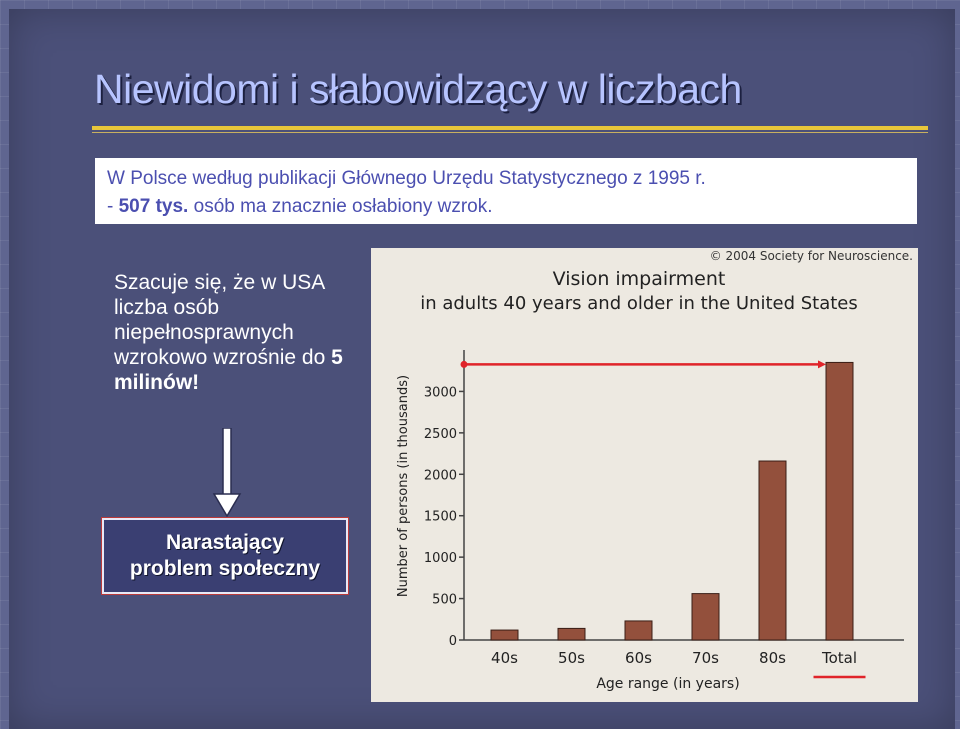  I want to click on y-tick-label: 2000, so click(440, 475).